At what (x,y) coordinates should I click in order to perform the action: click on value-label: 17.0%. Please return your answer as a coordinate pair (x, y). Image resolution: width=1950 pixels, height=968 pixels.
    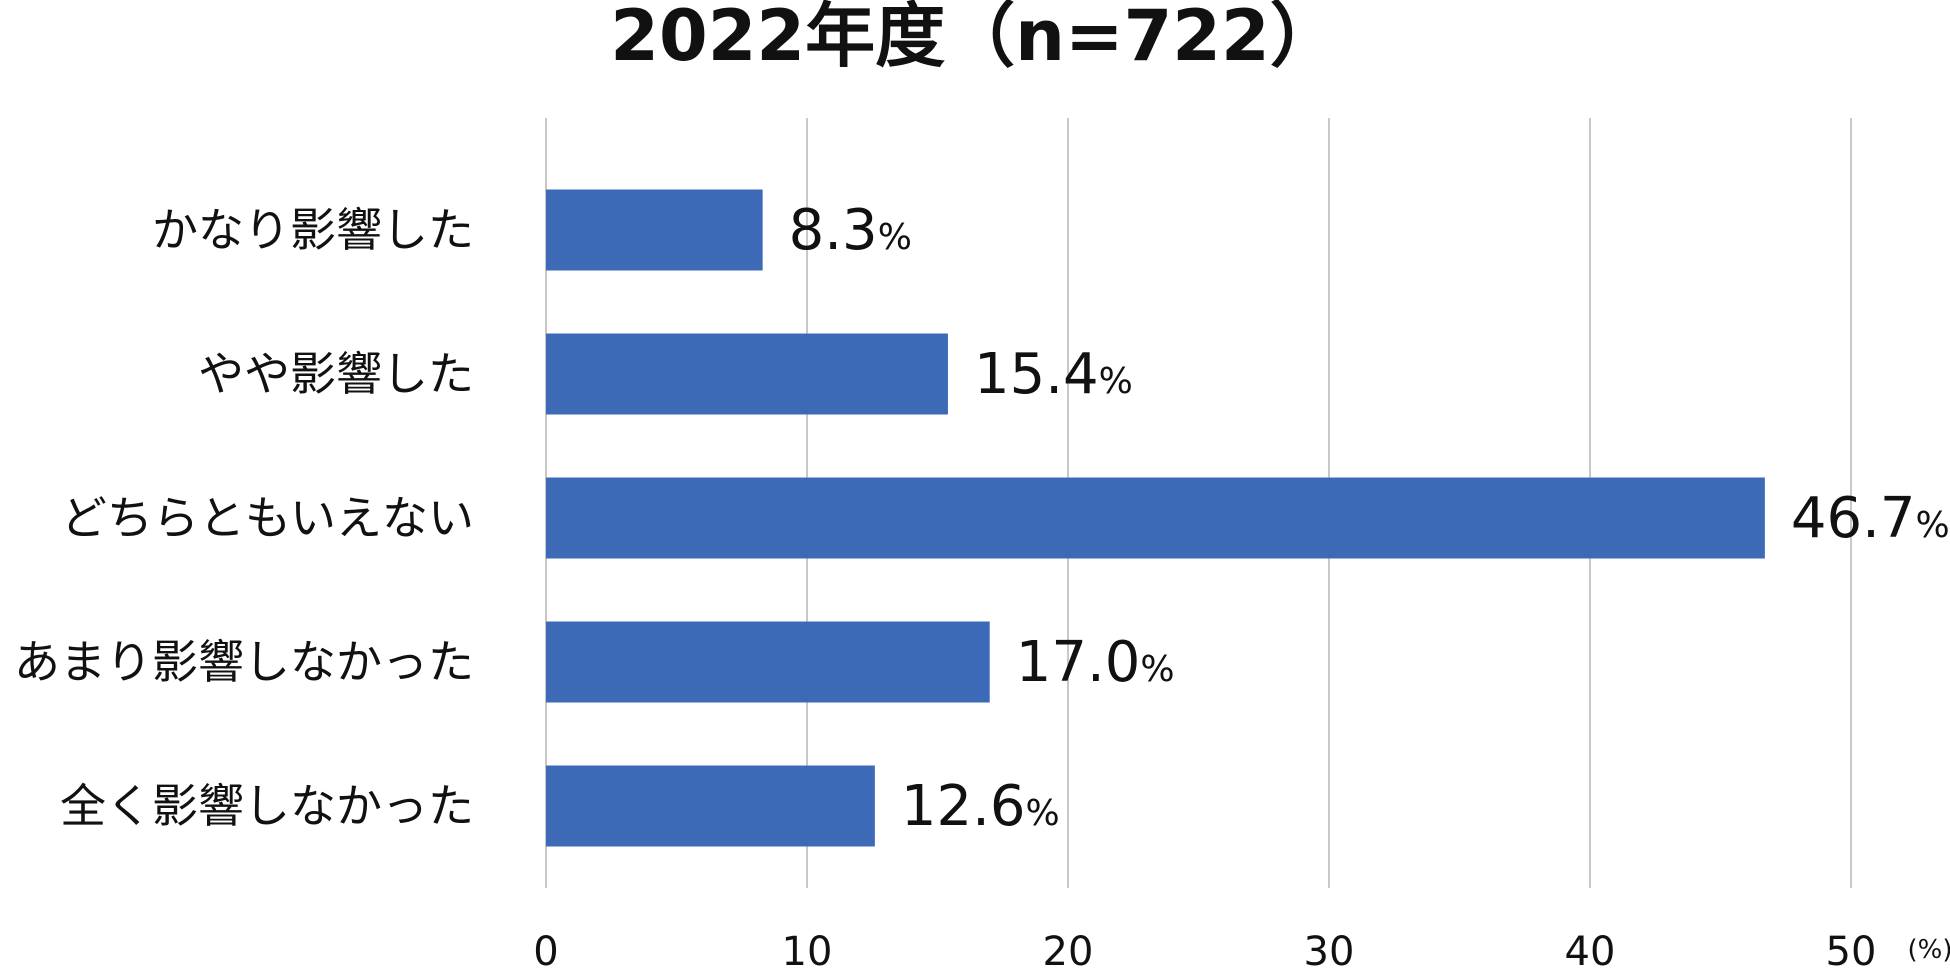
    Looking at the image, I should click on (1095, 662).